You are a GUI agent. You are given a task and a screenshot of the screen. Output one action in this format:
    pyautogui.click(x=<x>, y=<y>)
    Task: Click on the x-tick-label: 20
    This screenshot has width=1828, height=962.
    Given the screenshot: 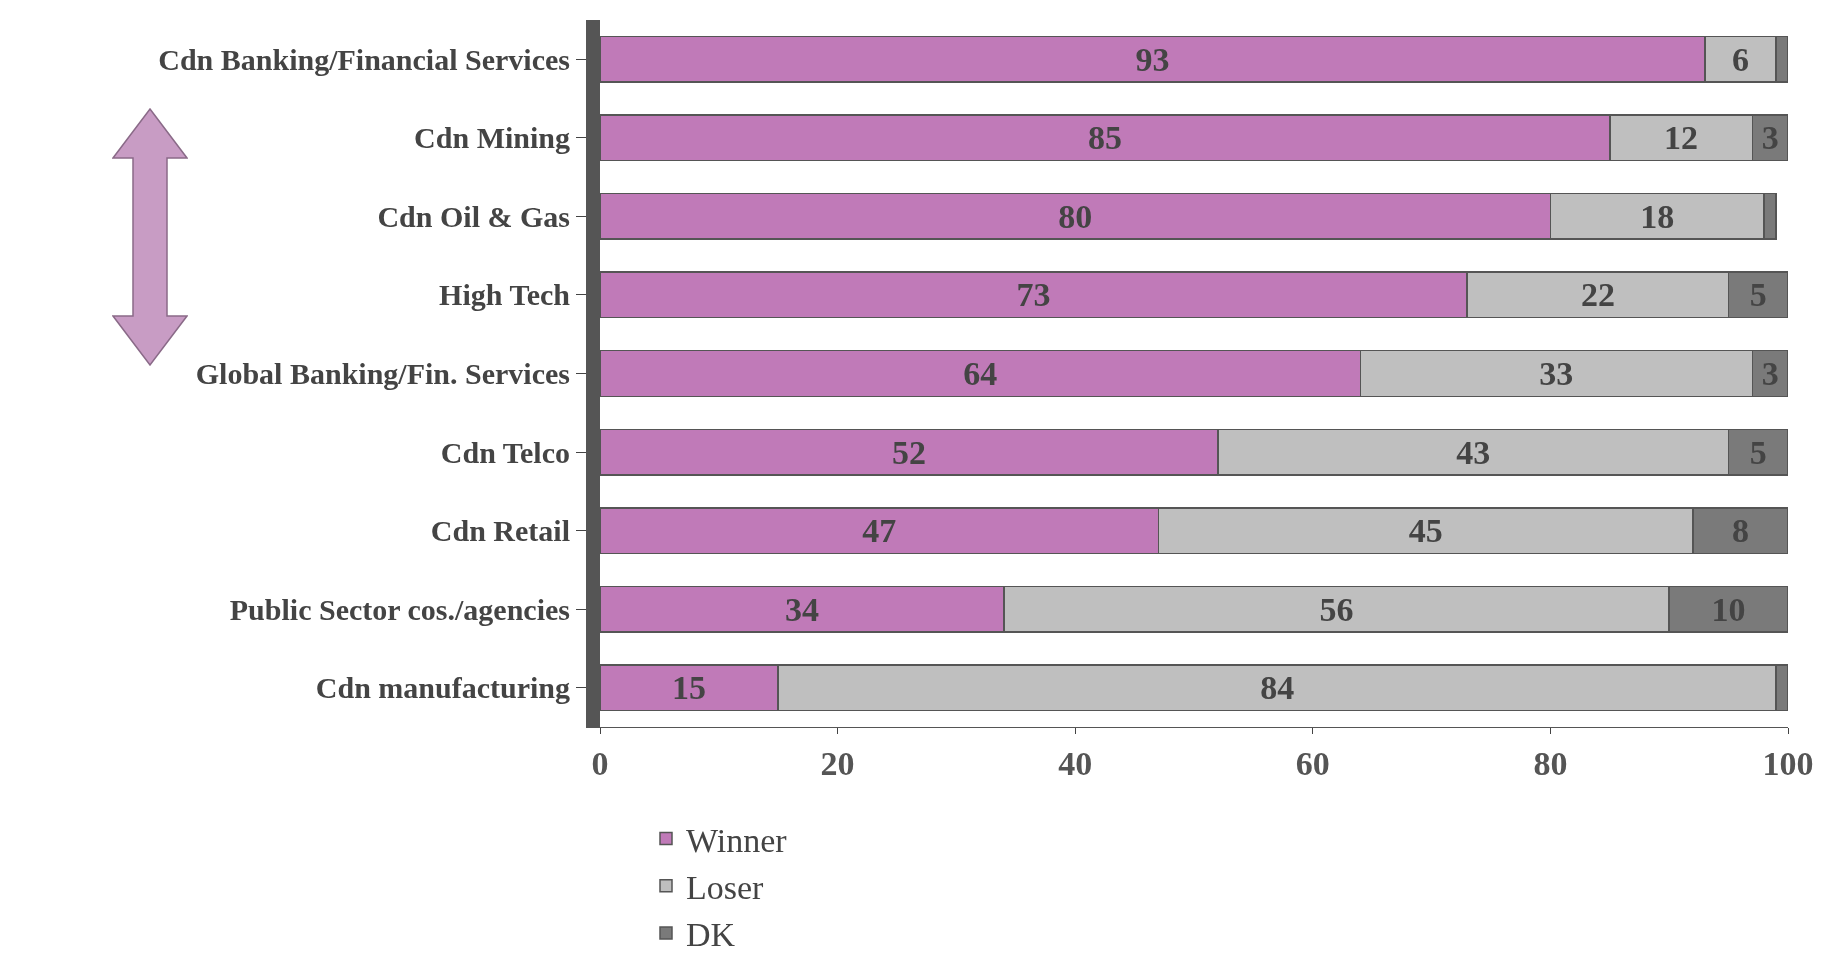 What is the action you would take?
    pyautogui.click(x=837, y=763)
    